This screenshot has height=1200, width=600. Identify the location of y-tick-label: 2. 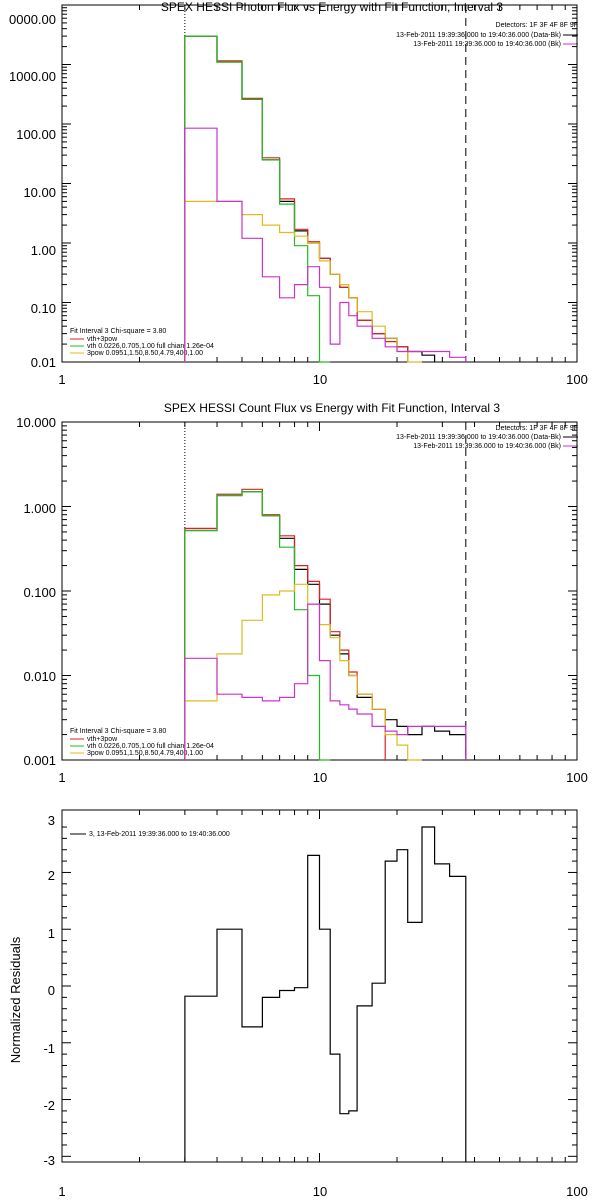
(51, 875).